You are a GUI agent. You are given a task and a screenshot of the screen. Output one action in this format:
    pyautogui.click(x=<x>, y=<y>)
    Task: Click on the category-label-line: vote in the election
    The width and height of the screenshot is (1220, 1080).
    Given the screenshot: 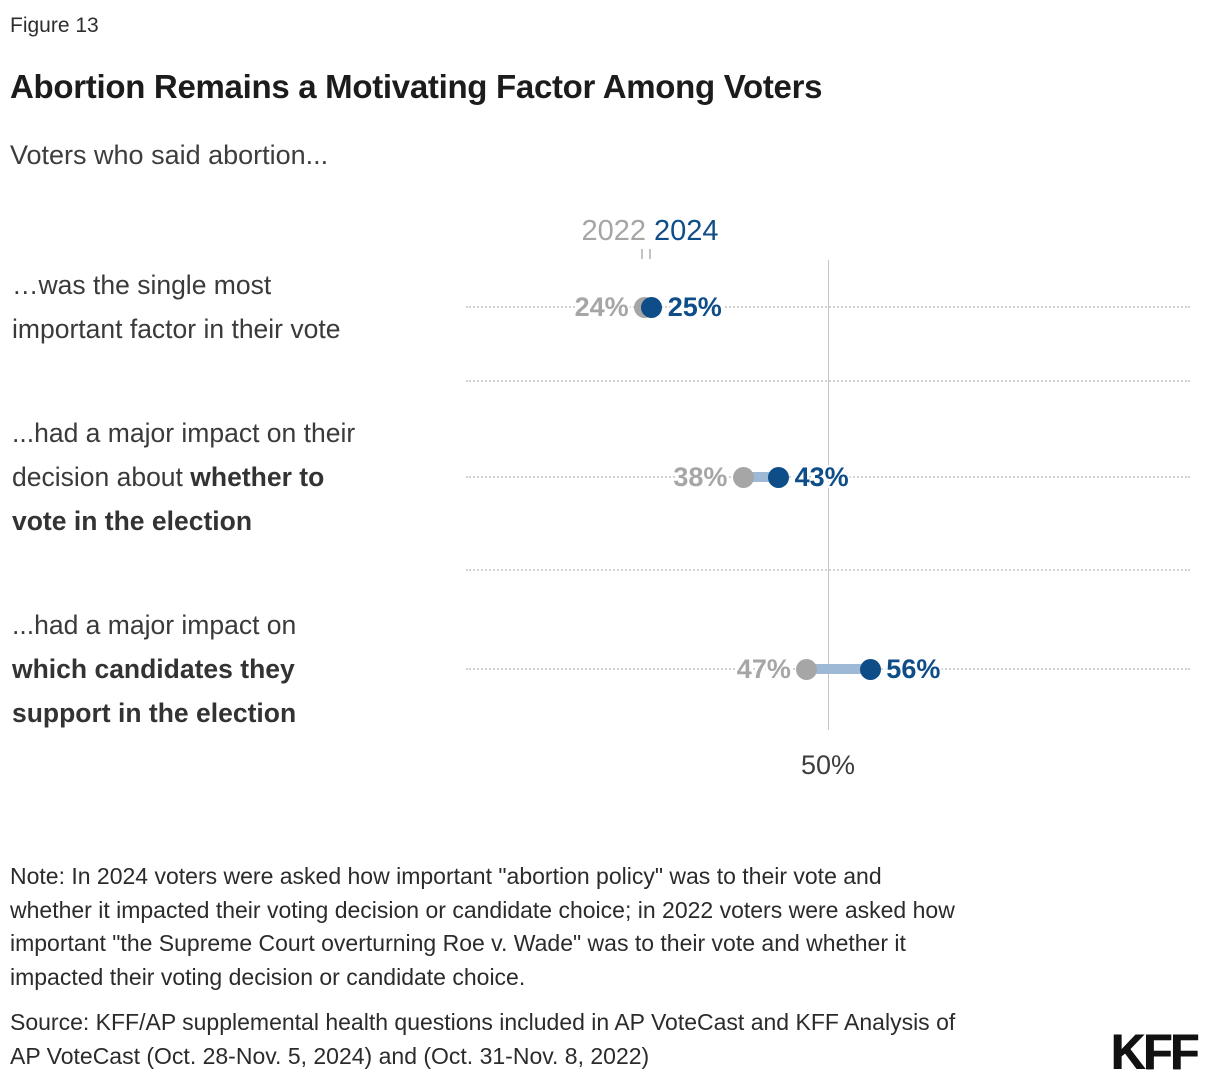 What is the action you would take?
    pyautogui.click(x=247, y=521)
    